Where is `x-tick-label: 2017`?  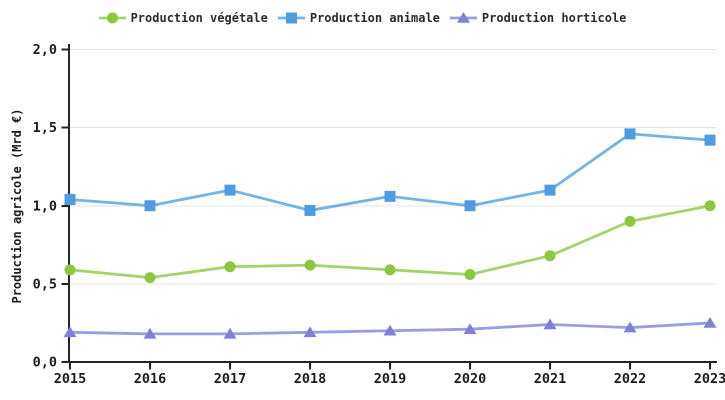 x-tick-label: 2017 is located at coordinates (230, 379).